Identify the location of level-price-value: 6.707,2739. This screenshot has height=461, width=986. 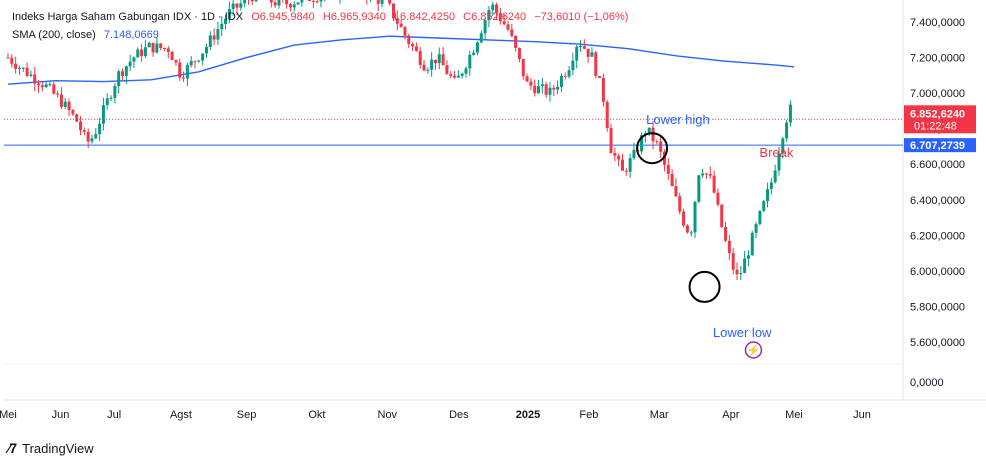
(937, 146).